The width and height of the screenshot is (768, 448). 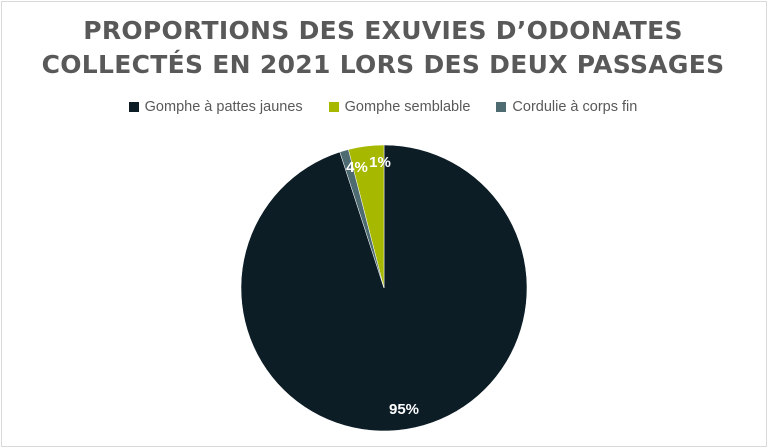 What do you see at coordinates (383, 64) in the screenshot?
I see `chart-title-line-2: COLLECTÉS EN 2021 LORS DES DEUX PASSAGES` at bounding box center [383, 64].